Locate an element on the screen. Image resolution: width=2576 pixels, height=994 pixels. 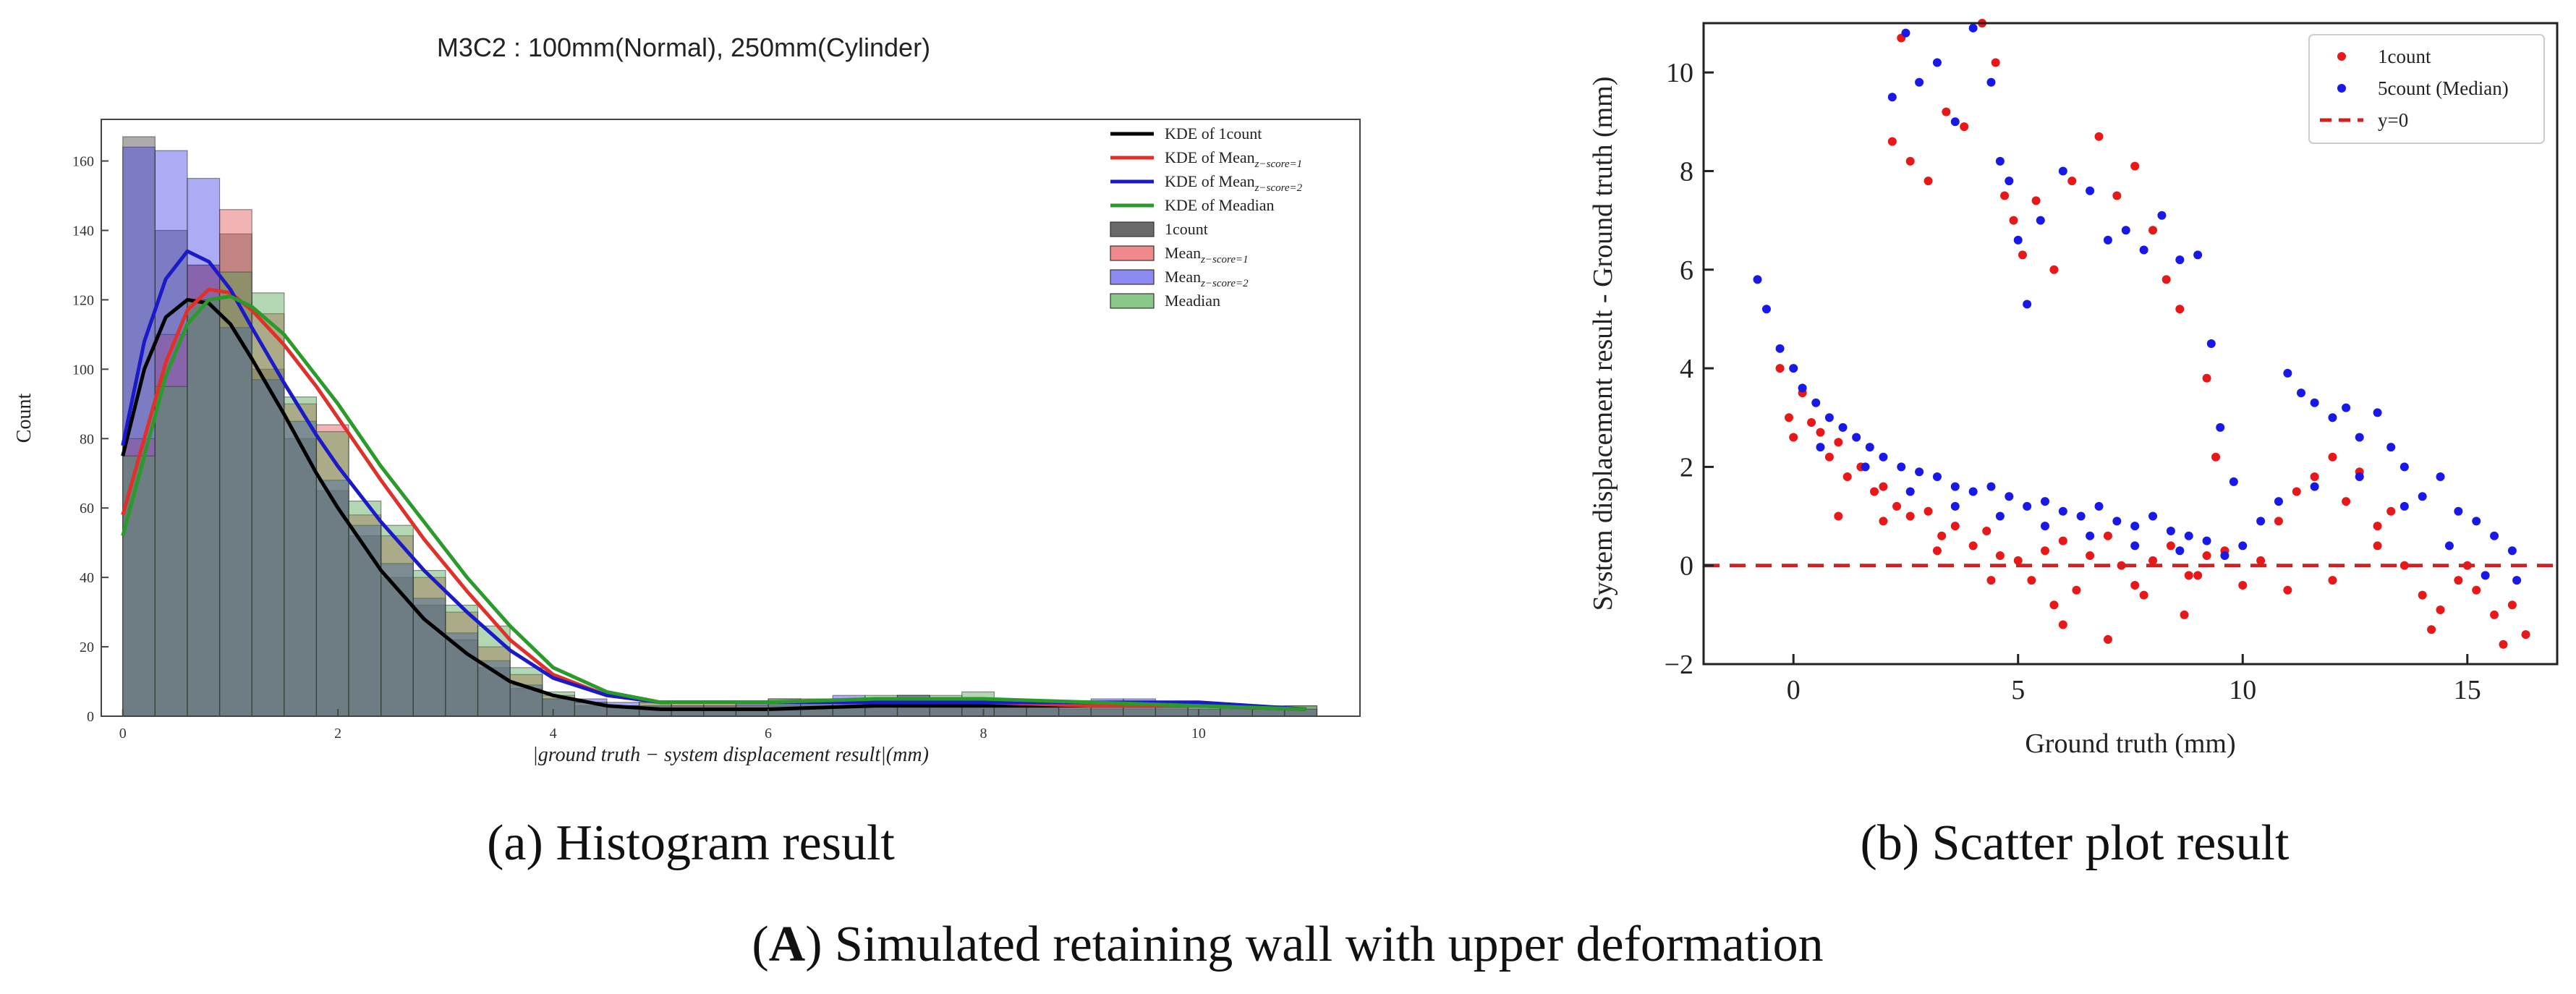
y-tick-label: 8 is located at coordinates (1686, 171).